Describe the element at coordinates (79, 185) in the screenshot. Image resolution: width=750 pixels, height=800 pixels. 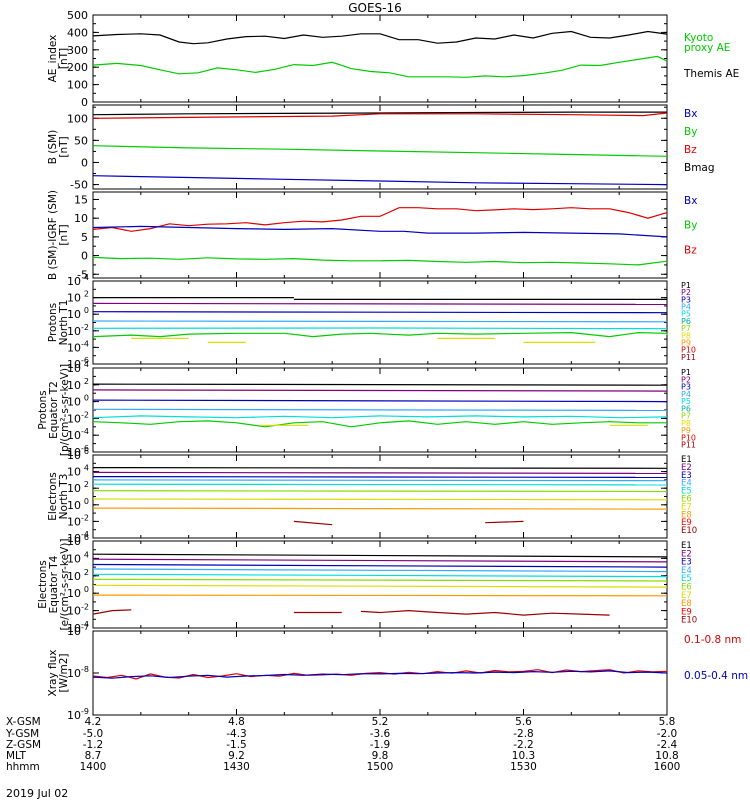
I see `y-tick-label: -50` at that location.